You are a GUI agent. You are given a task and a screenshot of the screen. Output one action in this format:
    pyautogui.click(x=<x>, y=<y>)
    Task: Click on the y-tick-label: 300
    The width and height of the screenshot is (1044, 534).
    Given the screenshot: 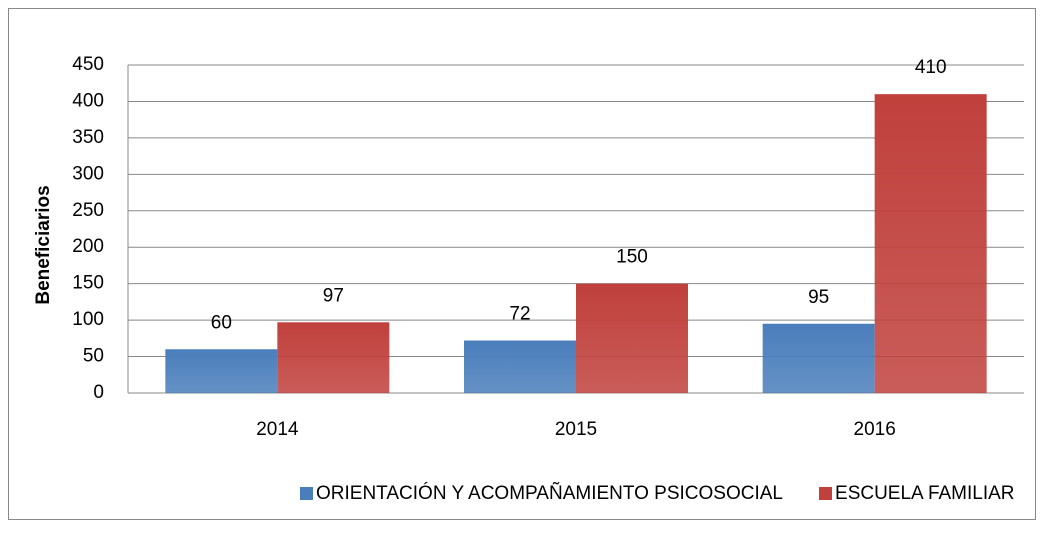 What is the action you would take?
    pyautogui.click(x=88, y=173)
    